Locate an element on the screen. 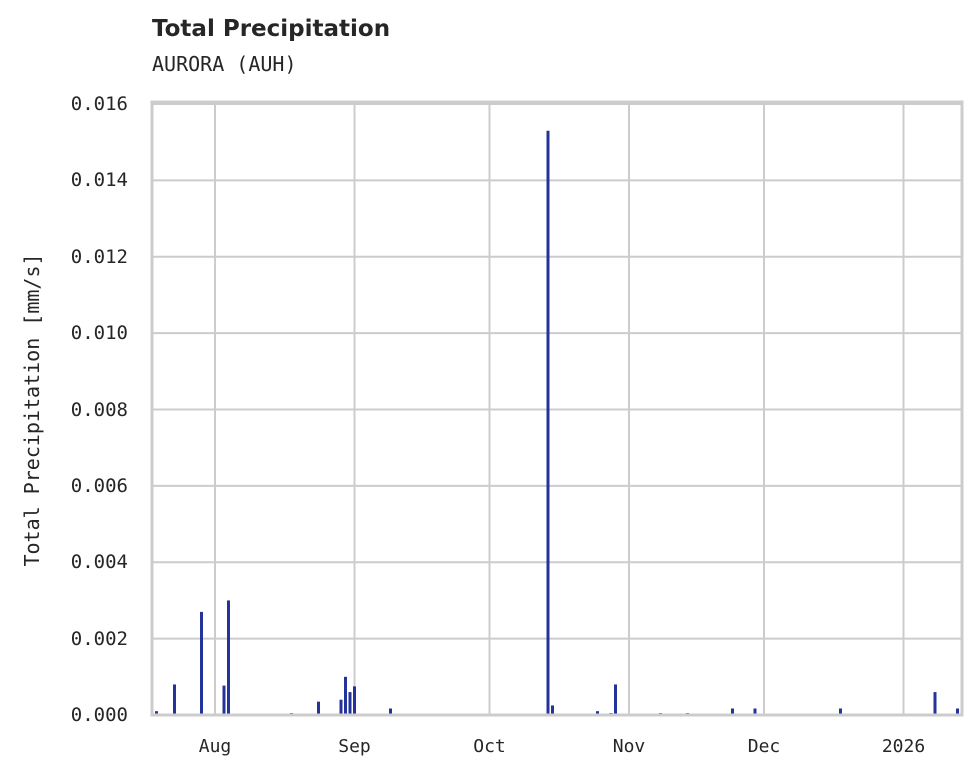 The image size is (980, 780). chart-subtitle: AURORA (AUH) is located at coordinates (224, 64).